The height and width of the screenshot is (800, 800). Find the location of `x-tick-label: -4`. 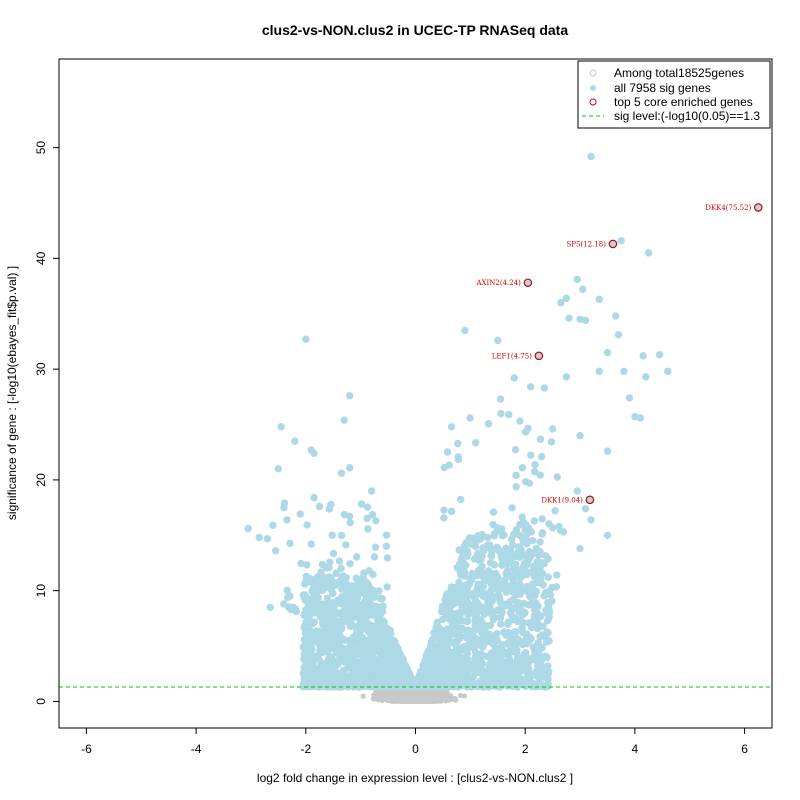

x-tick-label: -4 is located at coordinates (196, 749).